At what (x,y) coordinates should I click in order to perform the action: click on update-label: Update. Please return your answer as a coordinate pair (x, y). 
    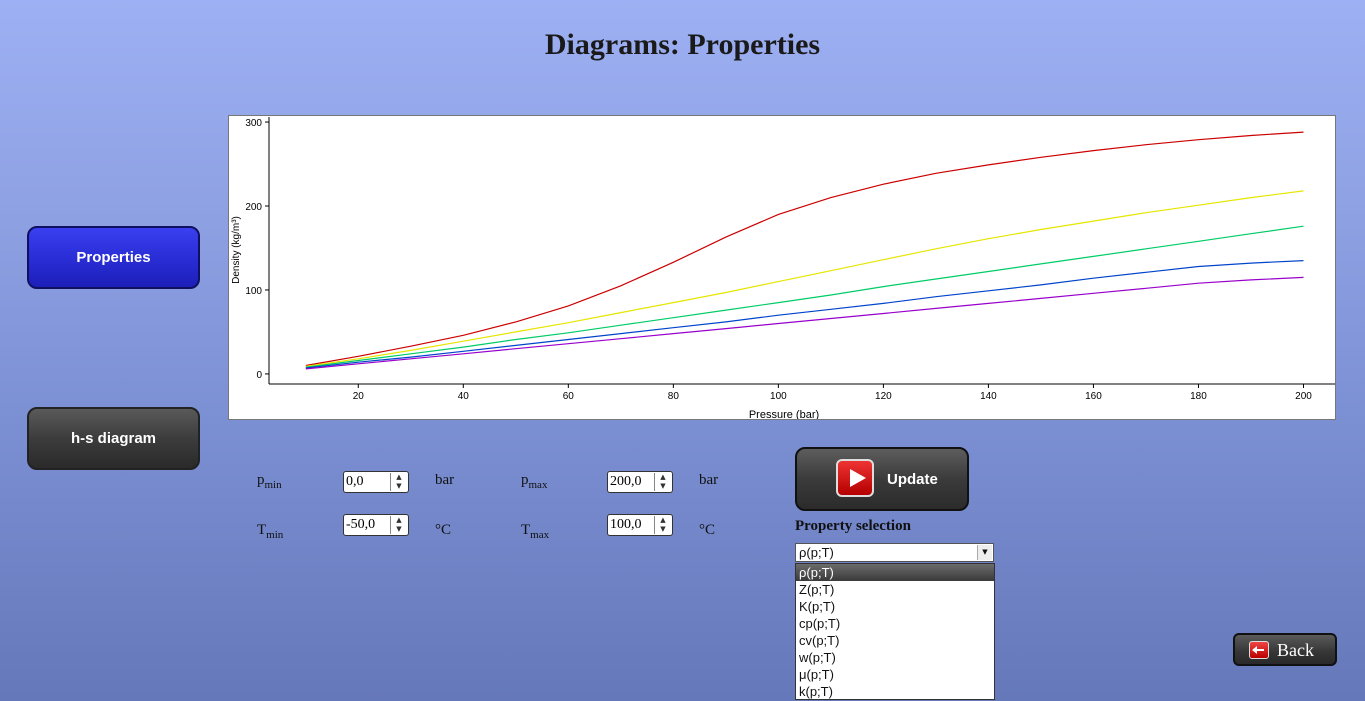
    Looking at the image, I should click on (912, 479).